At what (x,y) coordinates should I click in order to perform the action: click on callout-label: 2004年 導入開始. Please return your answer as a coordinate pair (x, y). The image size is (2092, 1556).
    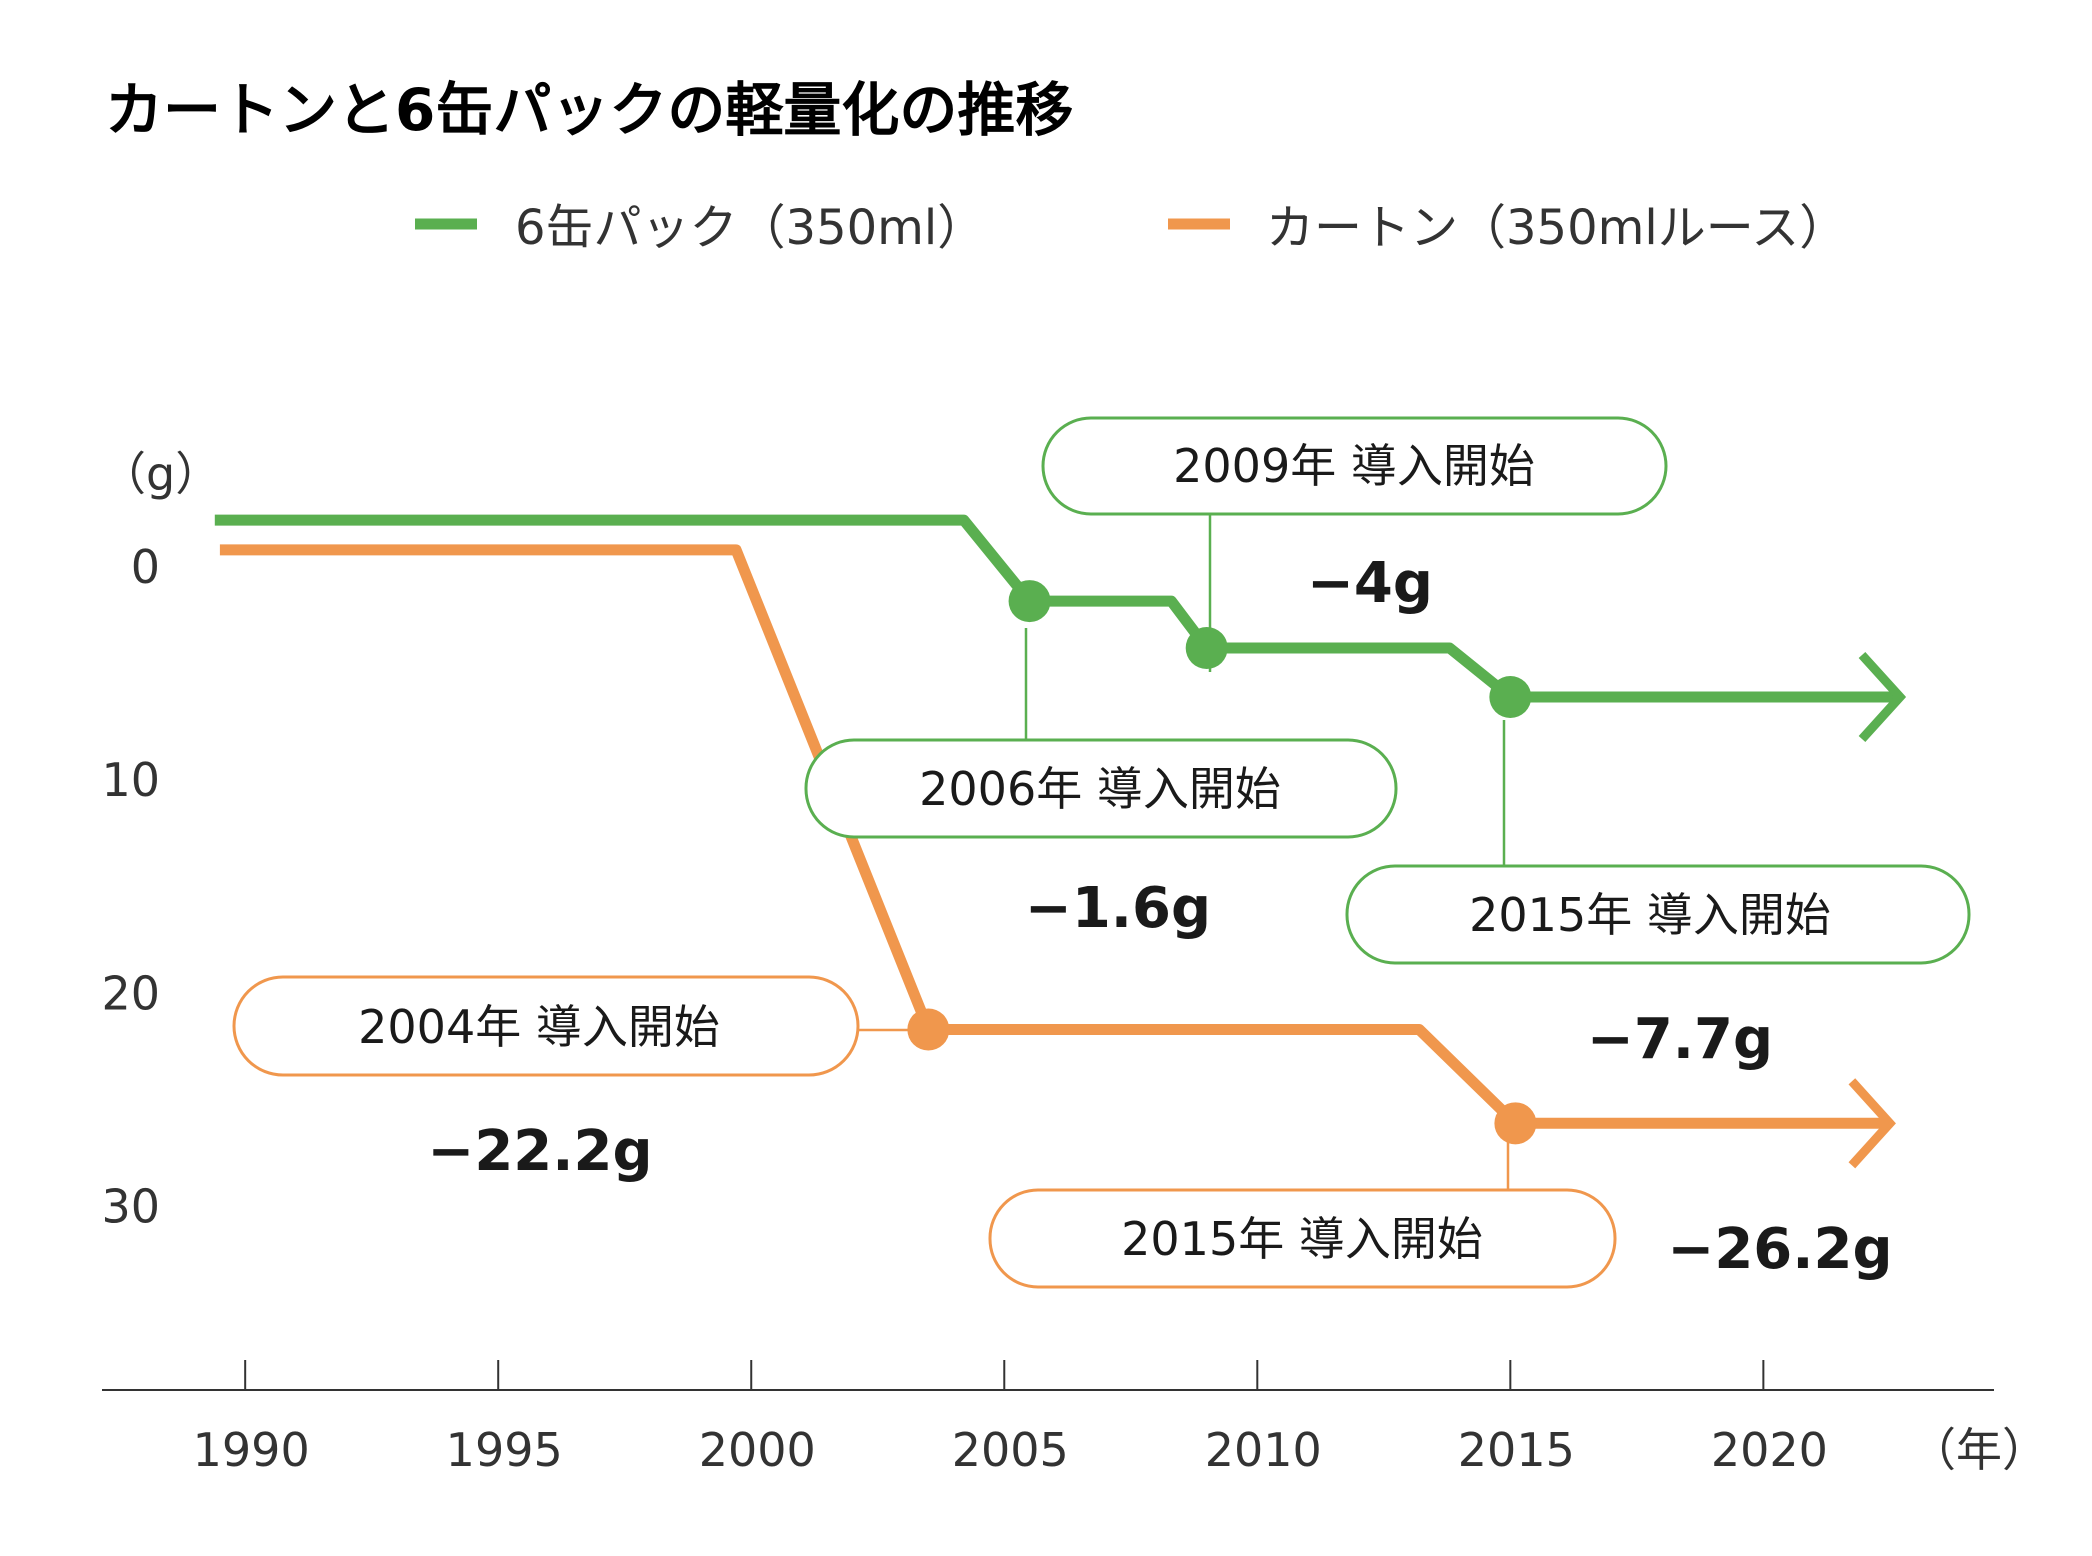
    Looking at the image, I should click on (539, 1027).